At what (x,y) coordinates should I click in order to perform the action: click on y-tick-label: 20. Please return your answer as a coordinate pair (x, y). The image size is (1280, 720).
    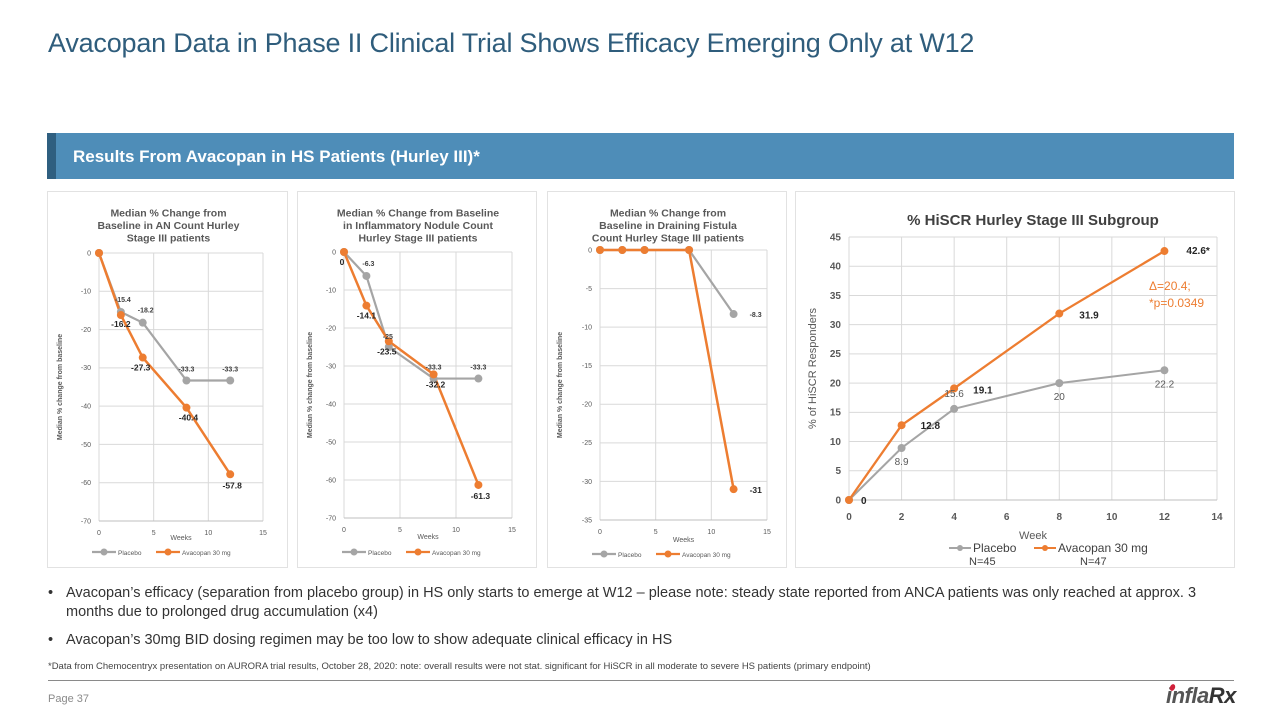
    Looking at the image, I should click on (836, 383).